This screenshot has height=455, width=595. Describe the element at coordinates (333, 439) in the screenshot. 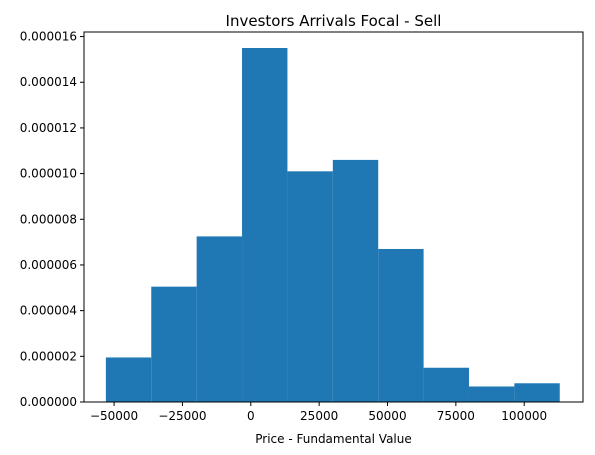

I see `x-axis-label: Price - Fundamental Value` at that location.